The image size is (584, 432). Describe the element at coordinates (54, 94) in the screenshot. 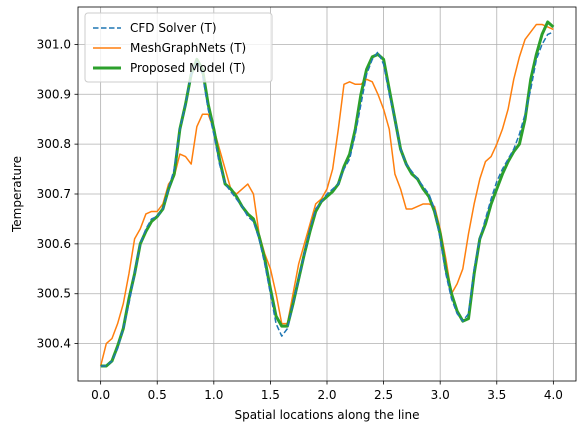

I see `y-tick-label: 300.9` at that location.